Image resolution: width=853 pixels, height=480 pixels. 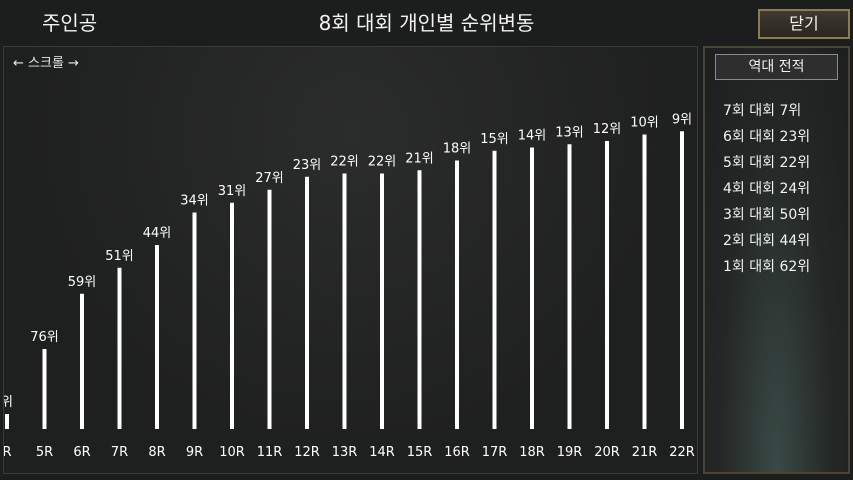 I want to click on round-tick-label: 7R, so click(x=119, y=452).